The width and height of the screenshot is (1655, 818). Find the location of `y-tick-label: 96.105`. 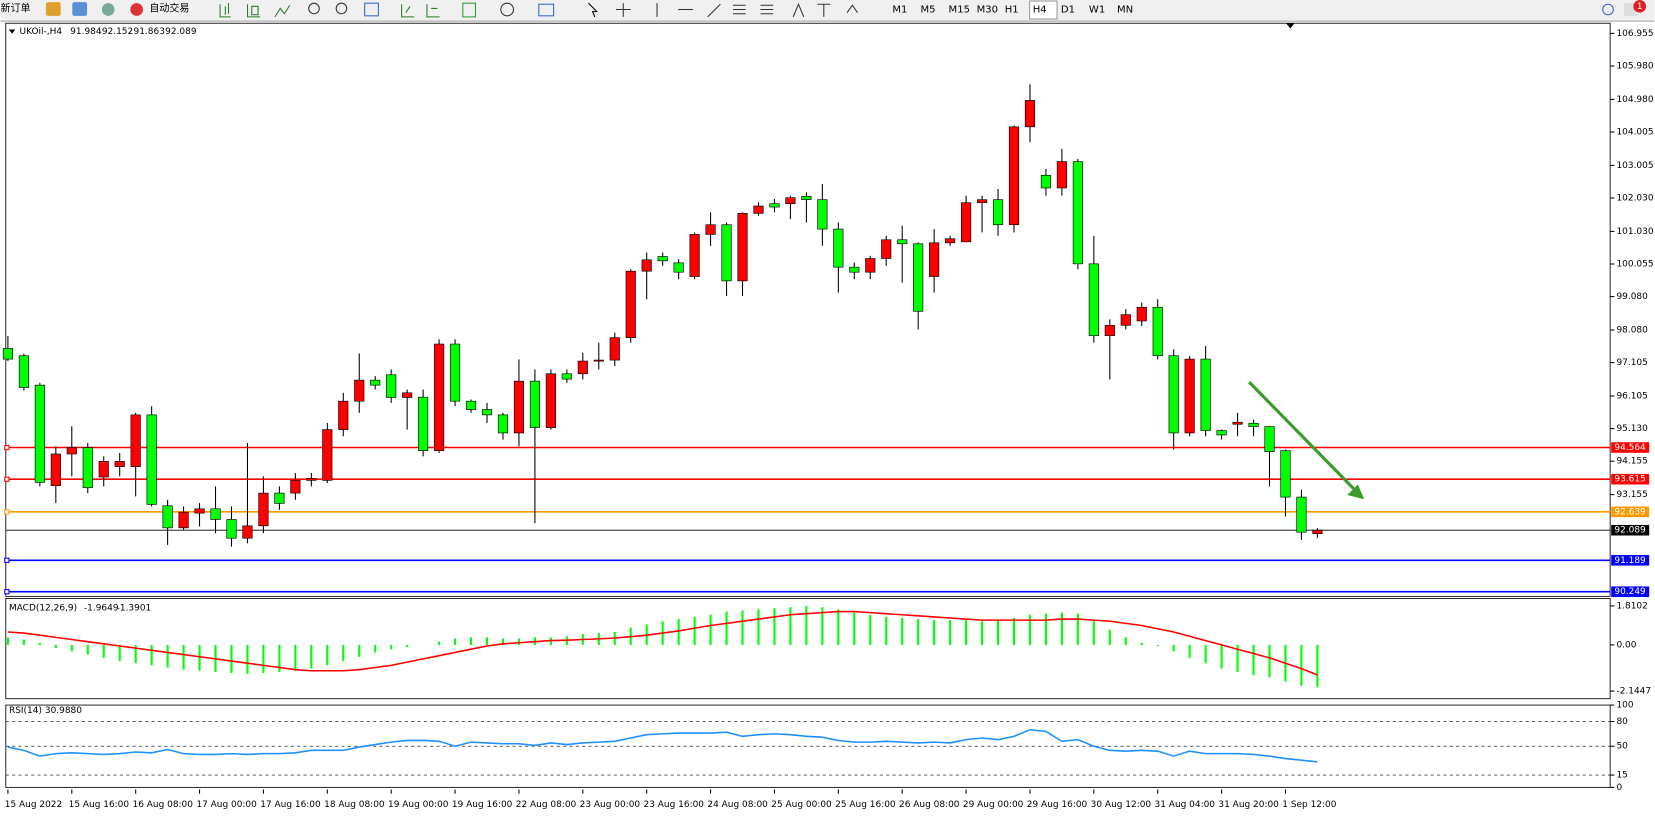

y-tick-label: 96.105 is located at coordinates (1631, 397).